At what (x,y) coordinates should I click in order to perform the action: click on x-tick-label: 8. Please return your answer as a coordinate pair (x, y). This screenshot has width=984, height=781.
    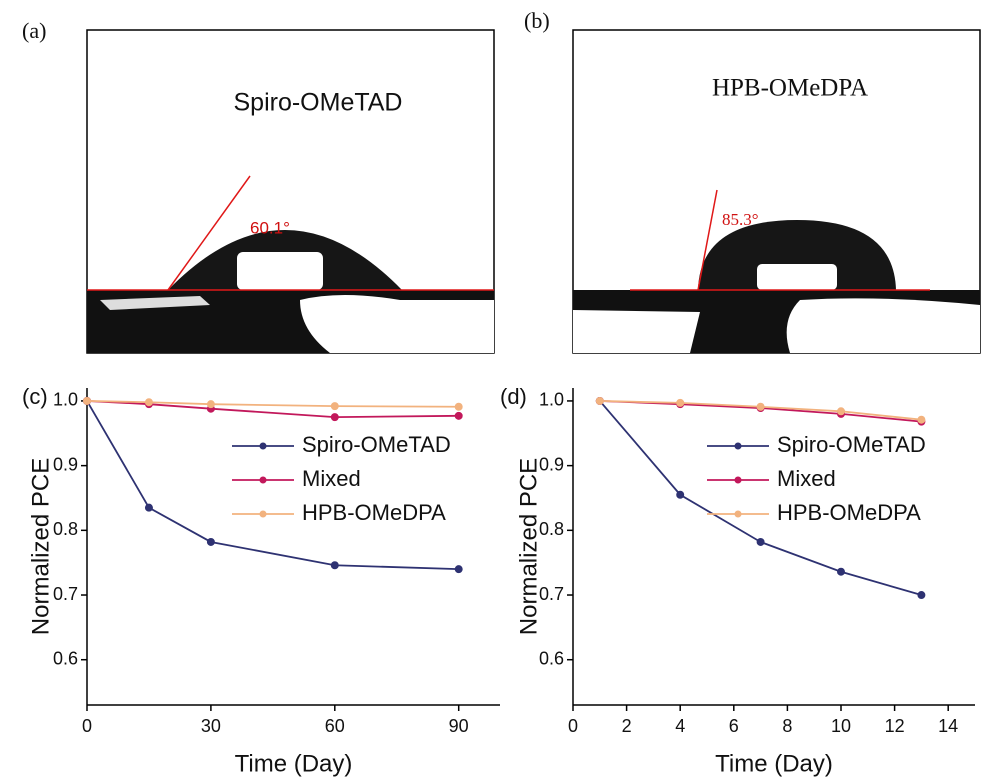
    Looking at the image, I should click on (787, 726).